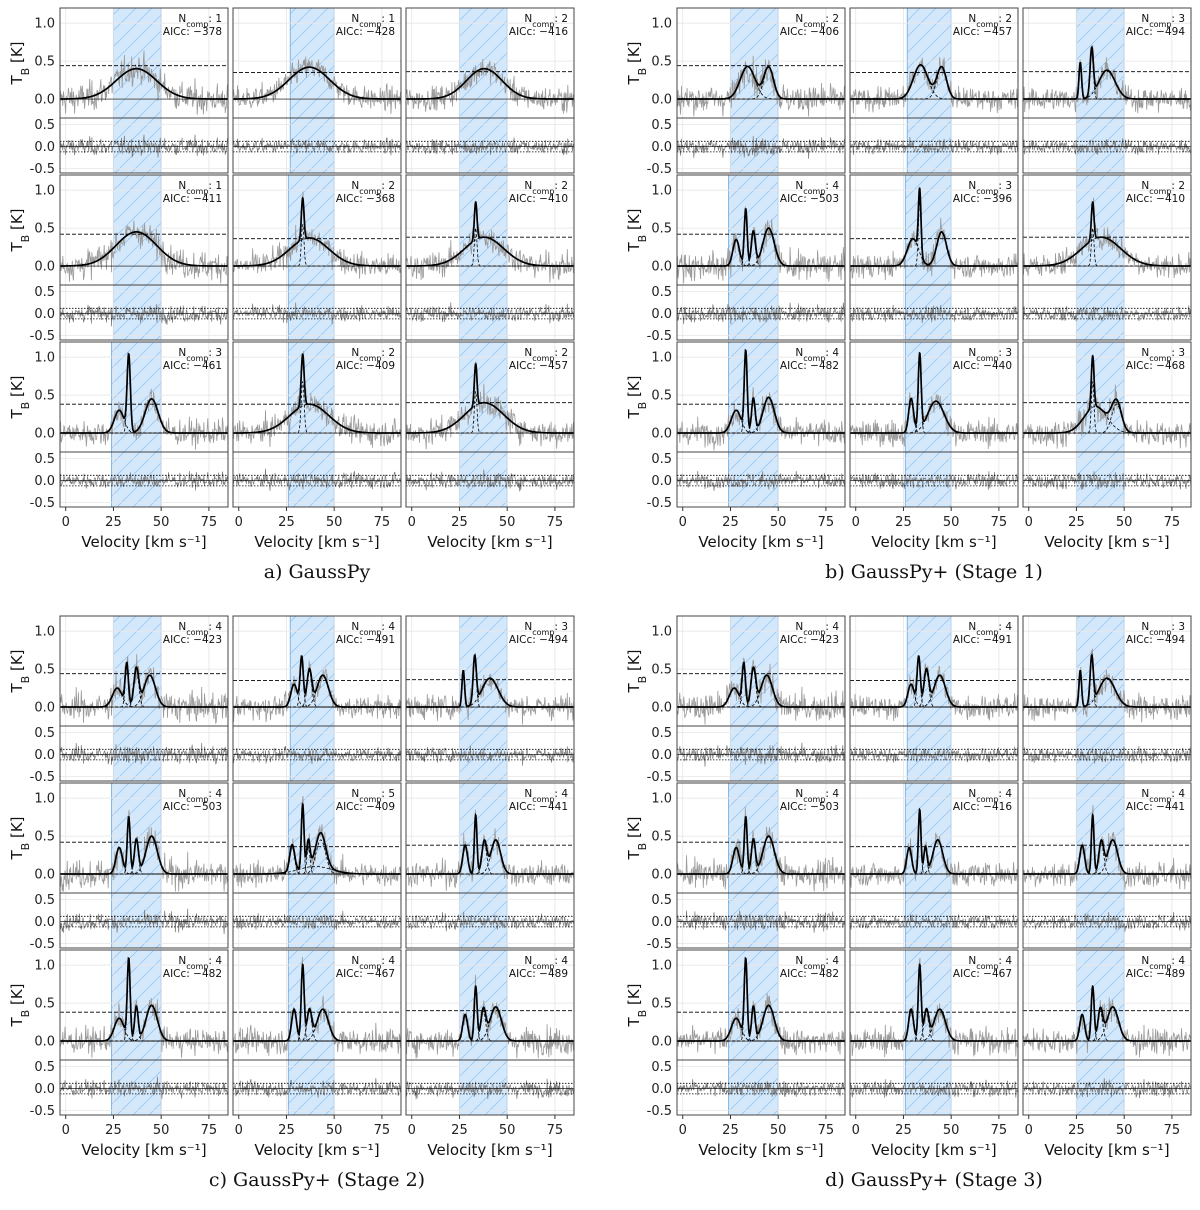  I want to click on aicc-value: −468, so click(1170, 366).